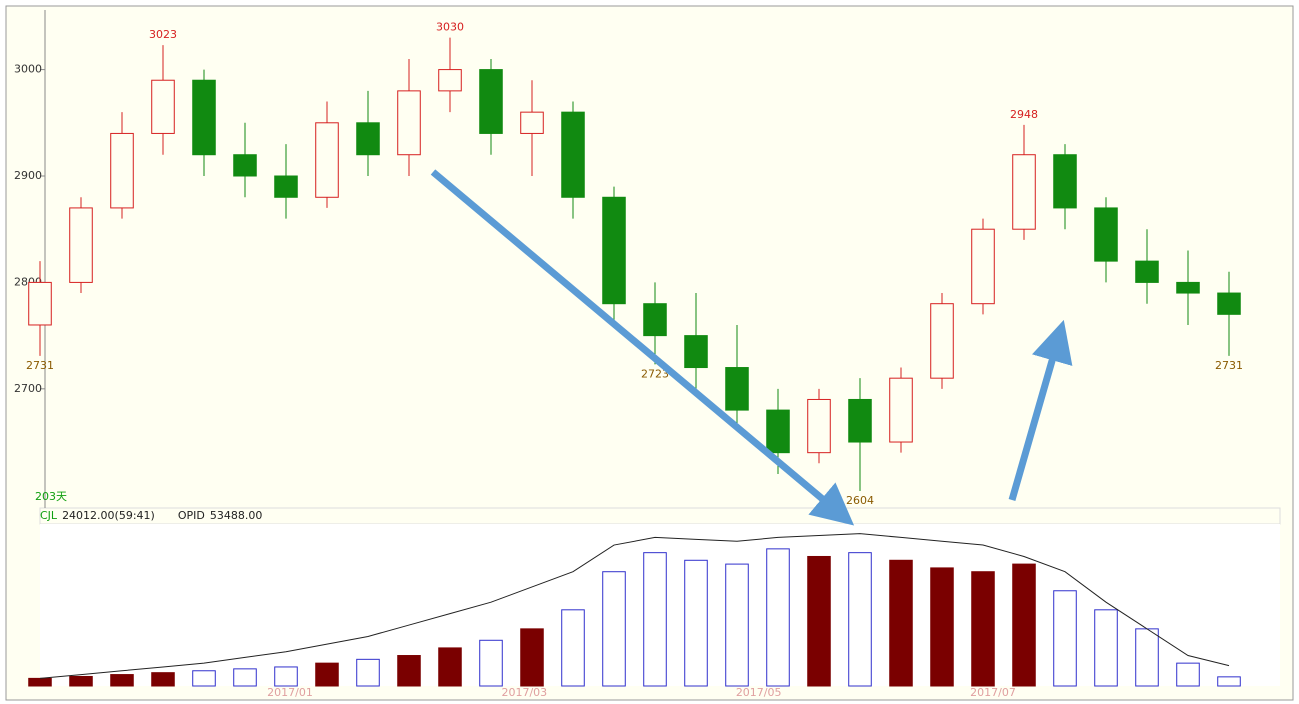 This screenshot has height=704, width=1299. Describe the element at coordinates (49, 515) in the screenshot. I see `indicator-label: CJL` at that location.